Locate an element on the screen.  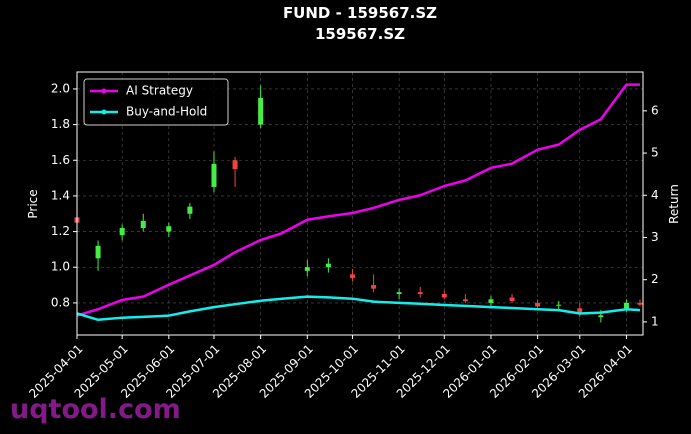
y-tick-label: 1.4 is located at coordinates (60, 195).